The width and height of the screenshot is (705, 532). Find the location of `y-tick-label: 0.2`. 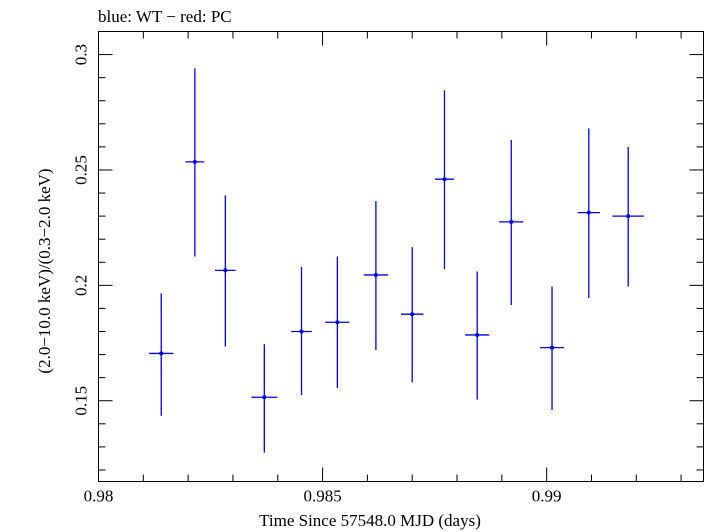

y-tick-label: 0.2 is located at coordinates (81, 285).